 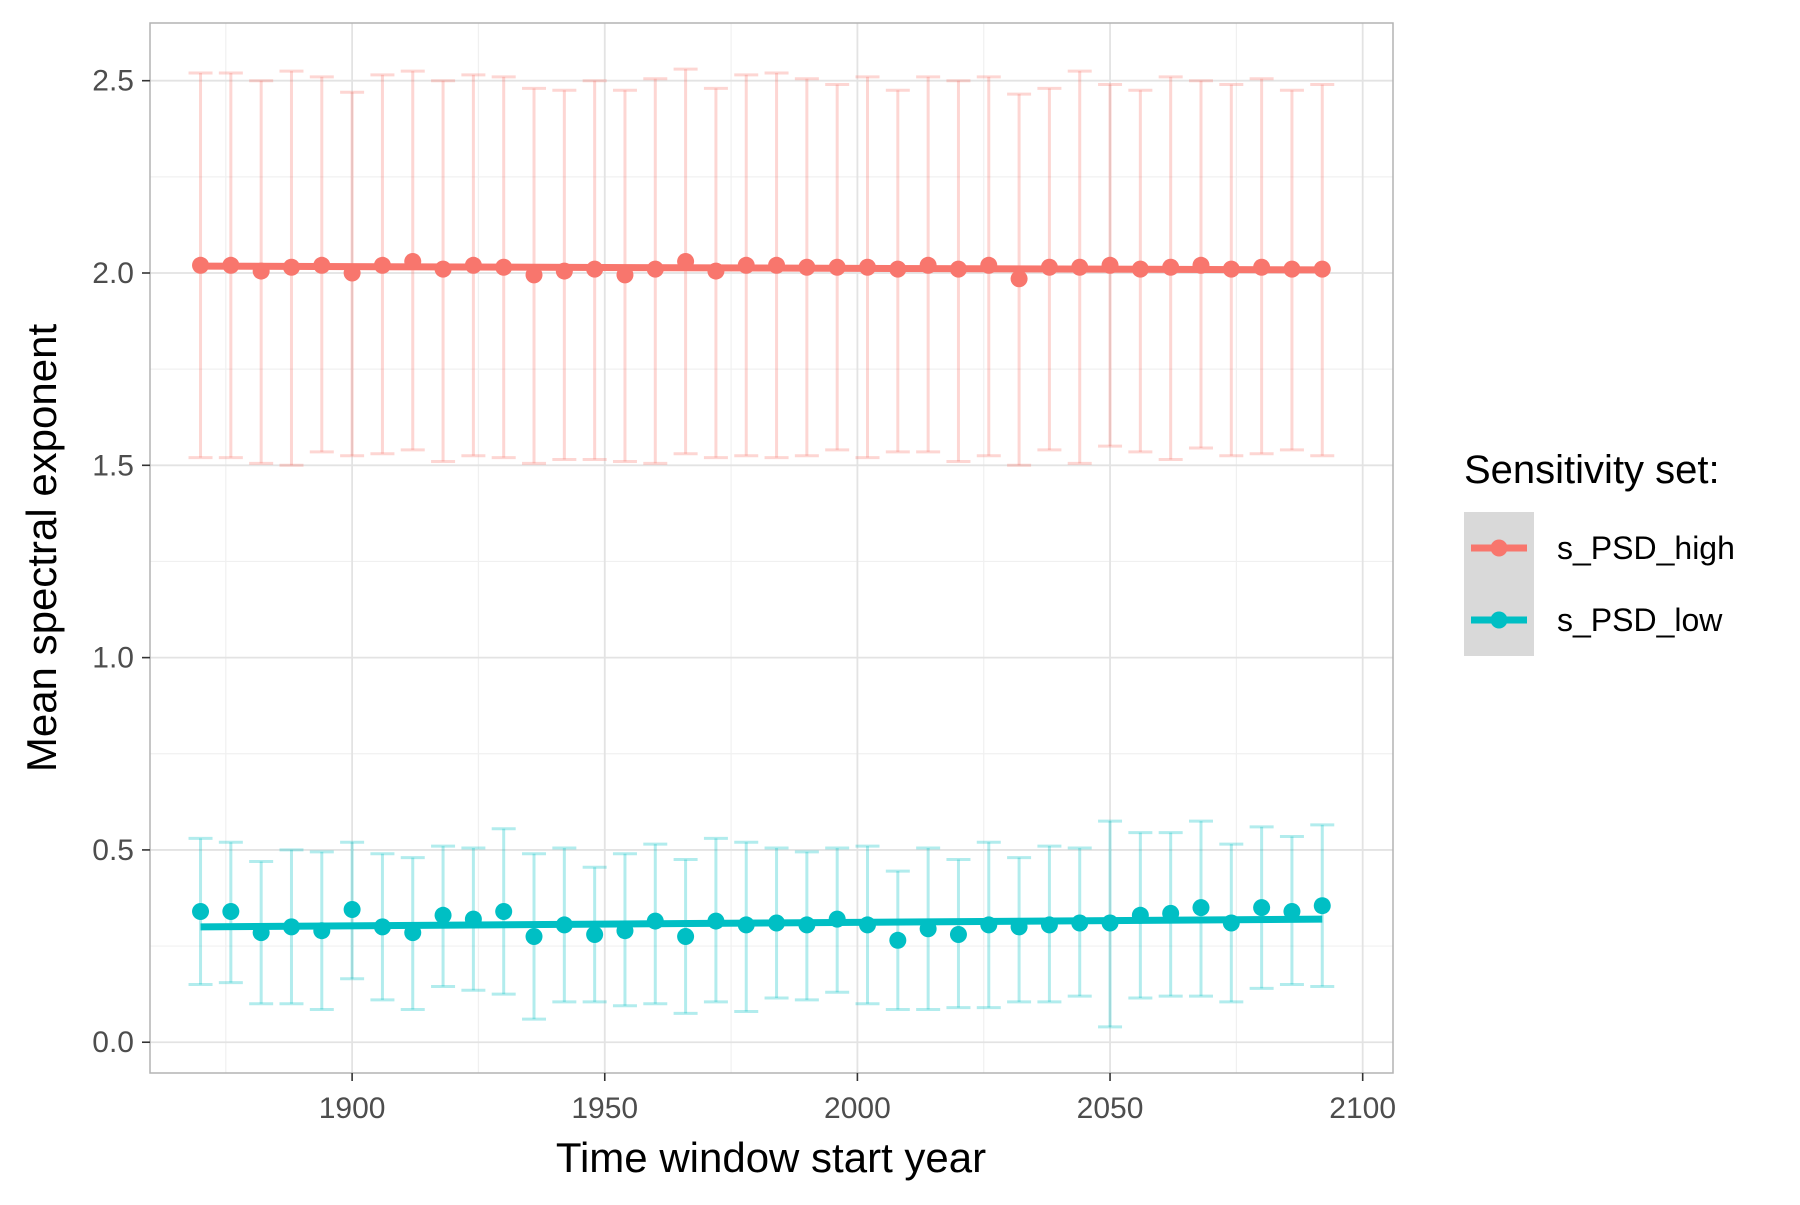 What do you see at coordinates (857, 1108) in the screenshot?
I see `x-tick-label: 2000` at bounding box center [857, 1108].